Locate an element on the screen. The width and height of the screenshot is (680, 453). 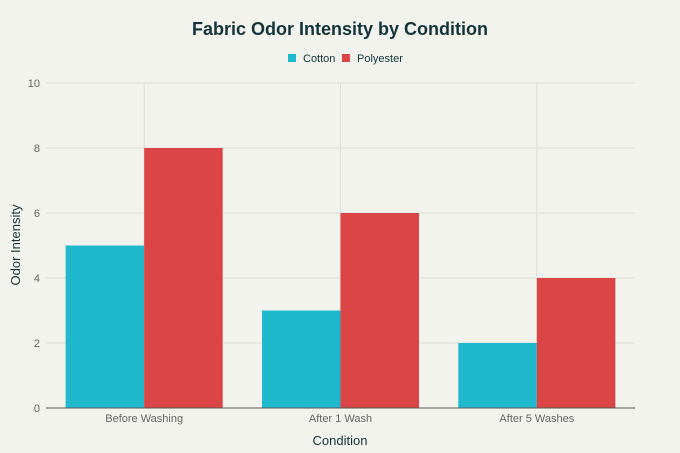
legend-label-cotton: Cotton is located at coordinates (319, 59).